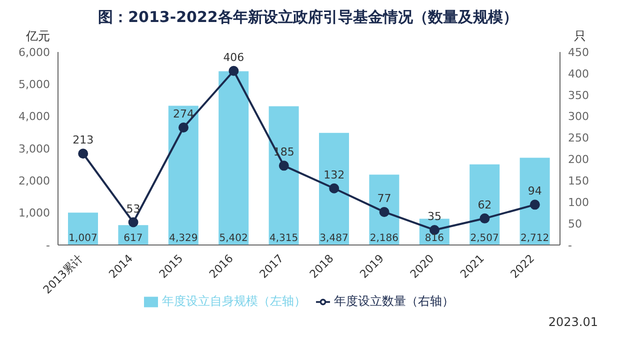  What do you see at coordinates (133, 209) in the screenshot?
I see `data-label: 53` at bounding box center [133, 209].